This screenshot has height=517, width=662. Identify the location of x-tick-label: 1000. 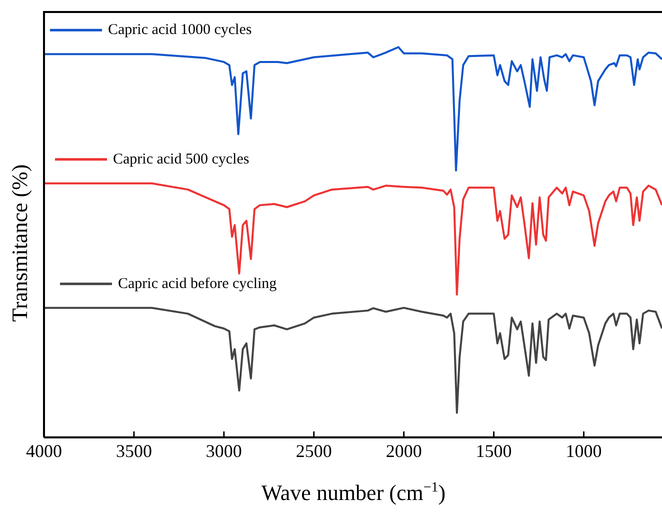
(584, 450).